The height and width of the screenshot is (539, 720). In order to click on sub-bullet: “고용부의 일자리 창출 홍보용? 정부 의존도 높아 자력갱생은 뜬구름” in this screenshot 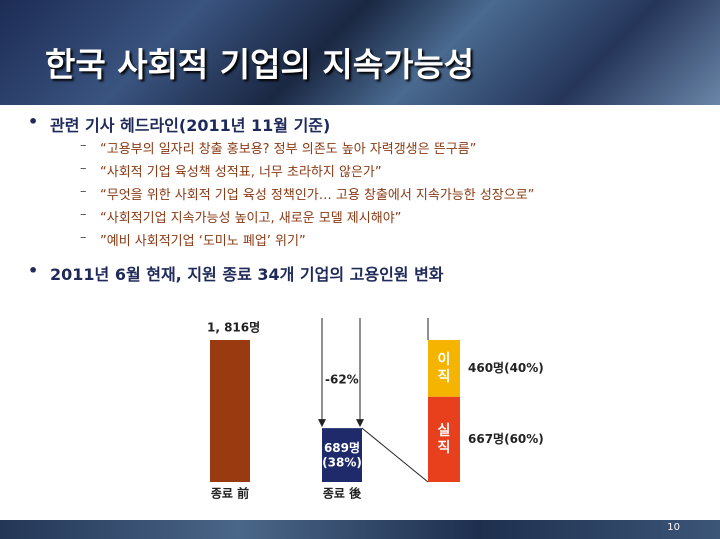, I will do `click(278, 147)`.